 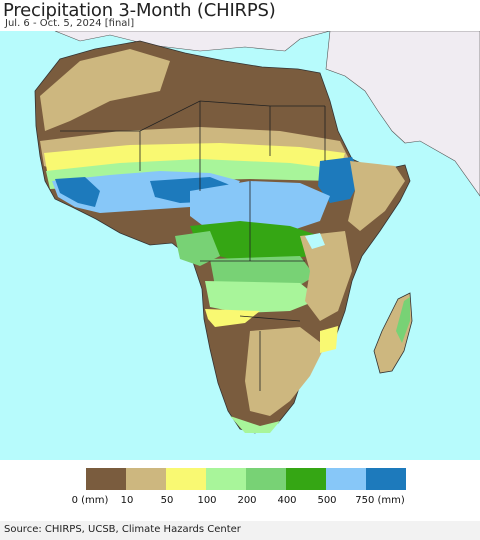 What do you see at coordinates (192, 41) in the screenshot?
I see `europe-landmass` at bounding box center [192, 41].